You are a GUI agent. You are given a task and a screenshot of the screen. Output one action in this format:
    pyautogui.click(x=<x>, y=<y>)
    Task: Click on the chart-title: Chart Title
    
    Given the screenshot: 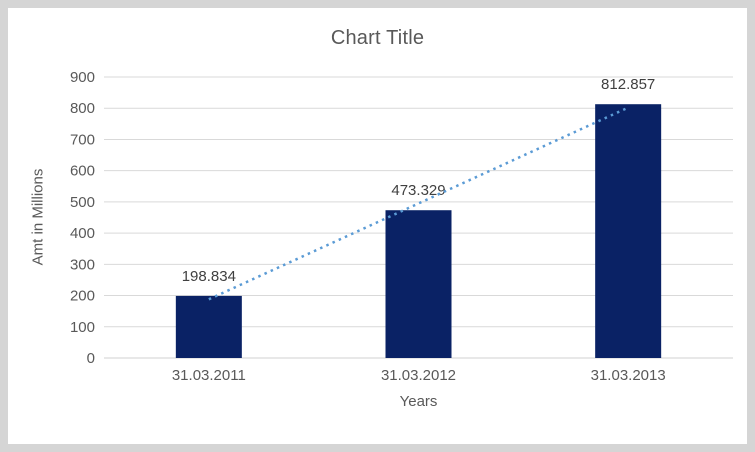 What is the action you would take?
    pyautogui.click(x=377, y=38)
    